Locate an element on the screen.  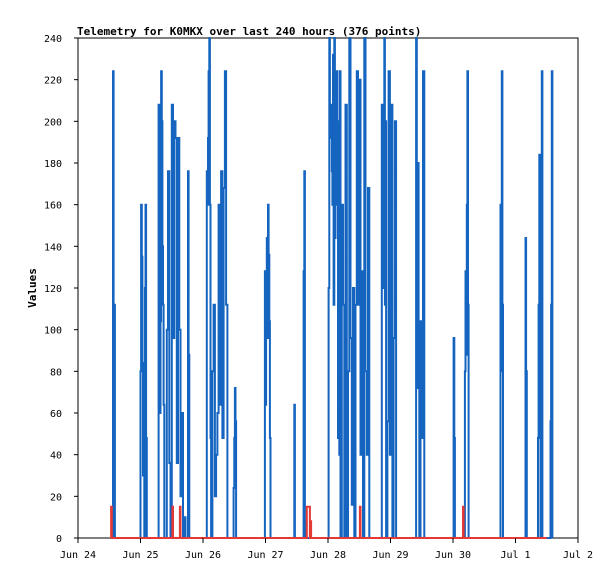
x-tick-label: Jun 24 is located at coordinates (78, 555).